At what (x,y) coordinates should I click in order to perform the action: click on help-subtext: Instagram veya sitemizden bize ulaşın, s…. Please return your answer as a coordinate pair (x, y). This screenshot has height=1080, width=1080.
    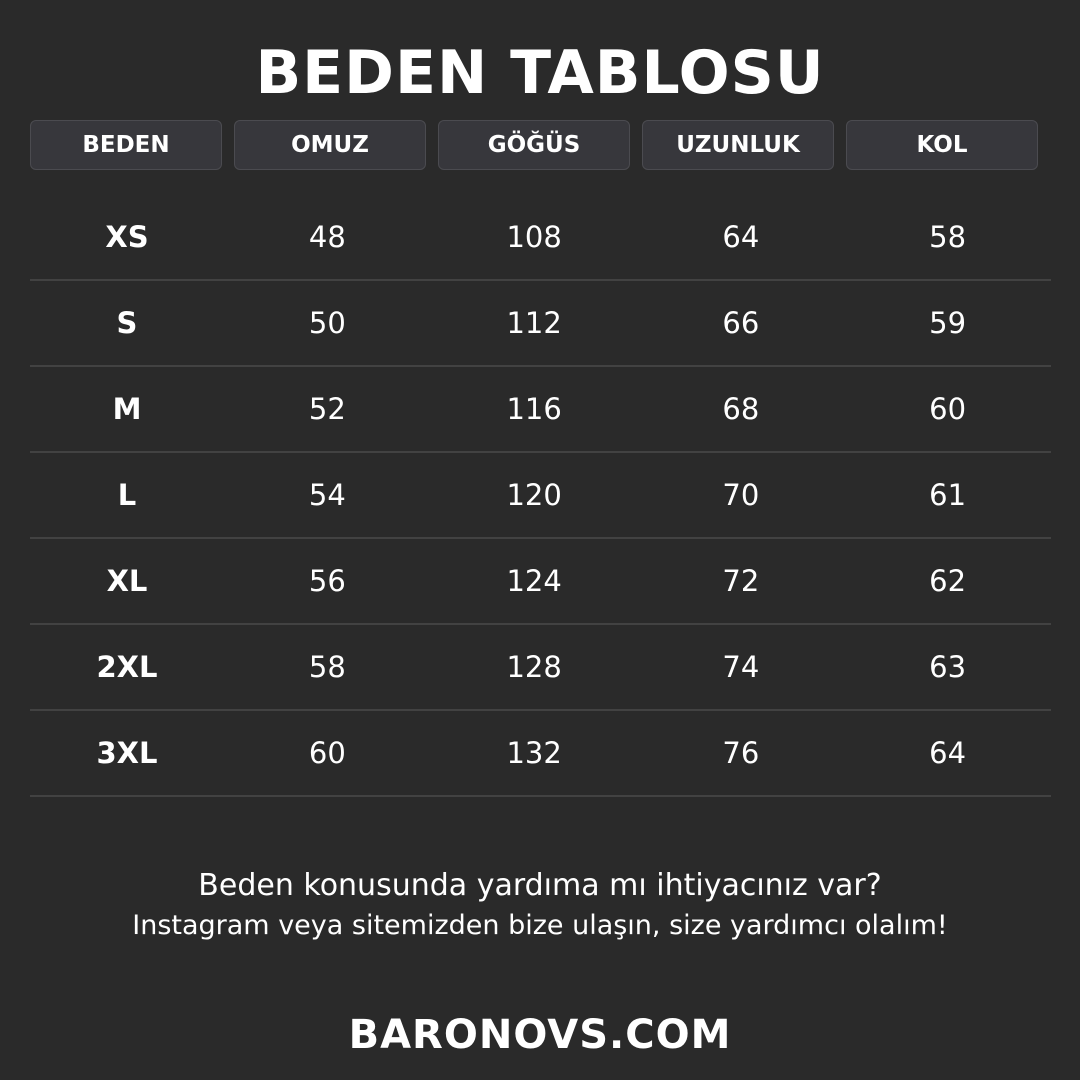
    Looking at the image, I should click on (540, 925).